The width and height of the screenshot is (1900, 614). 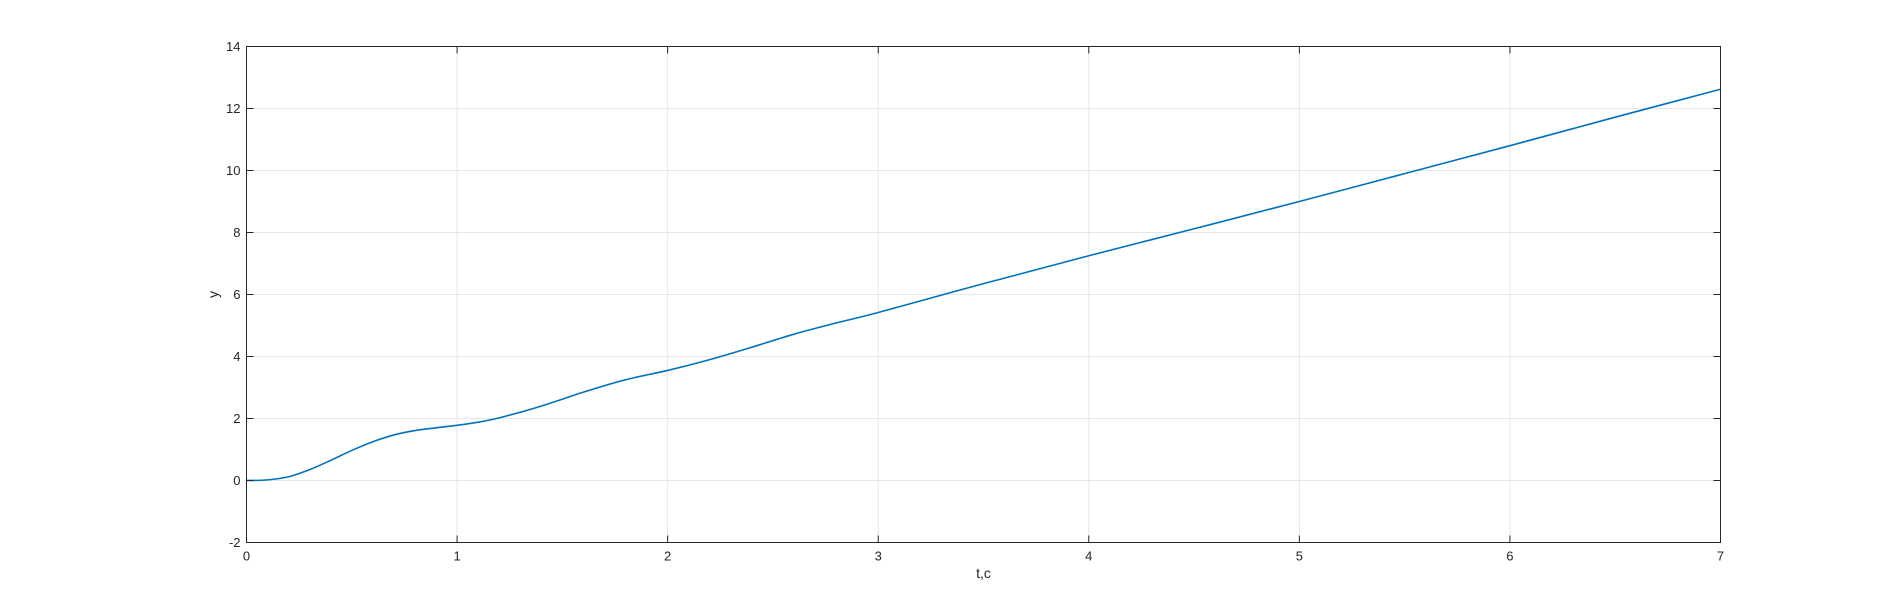 What do you see at coordinates (236, 294) in the screenshot?
I see `y-tick-label: 6` at bounding box center [236, 294].